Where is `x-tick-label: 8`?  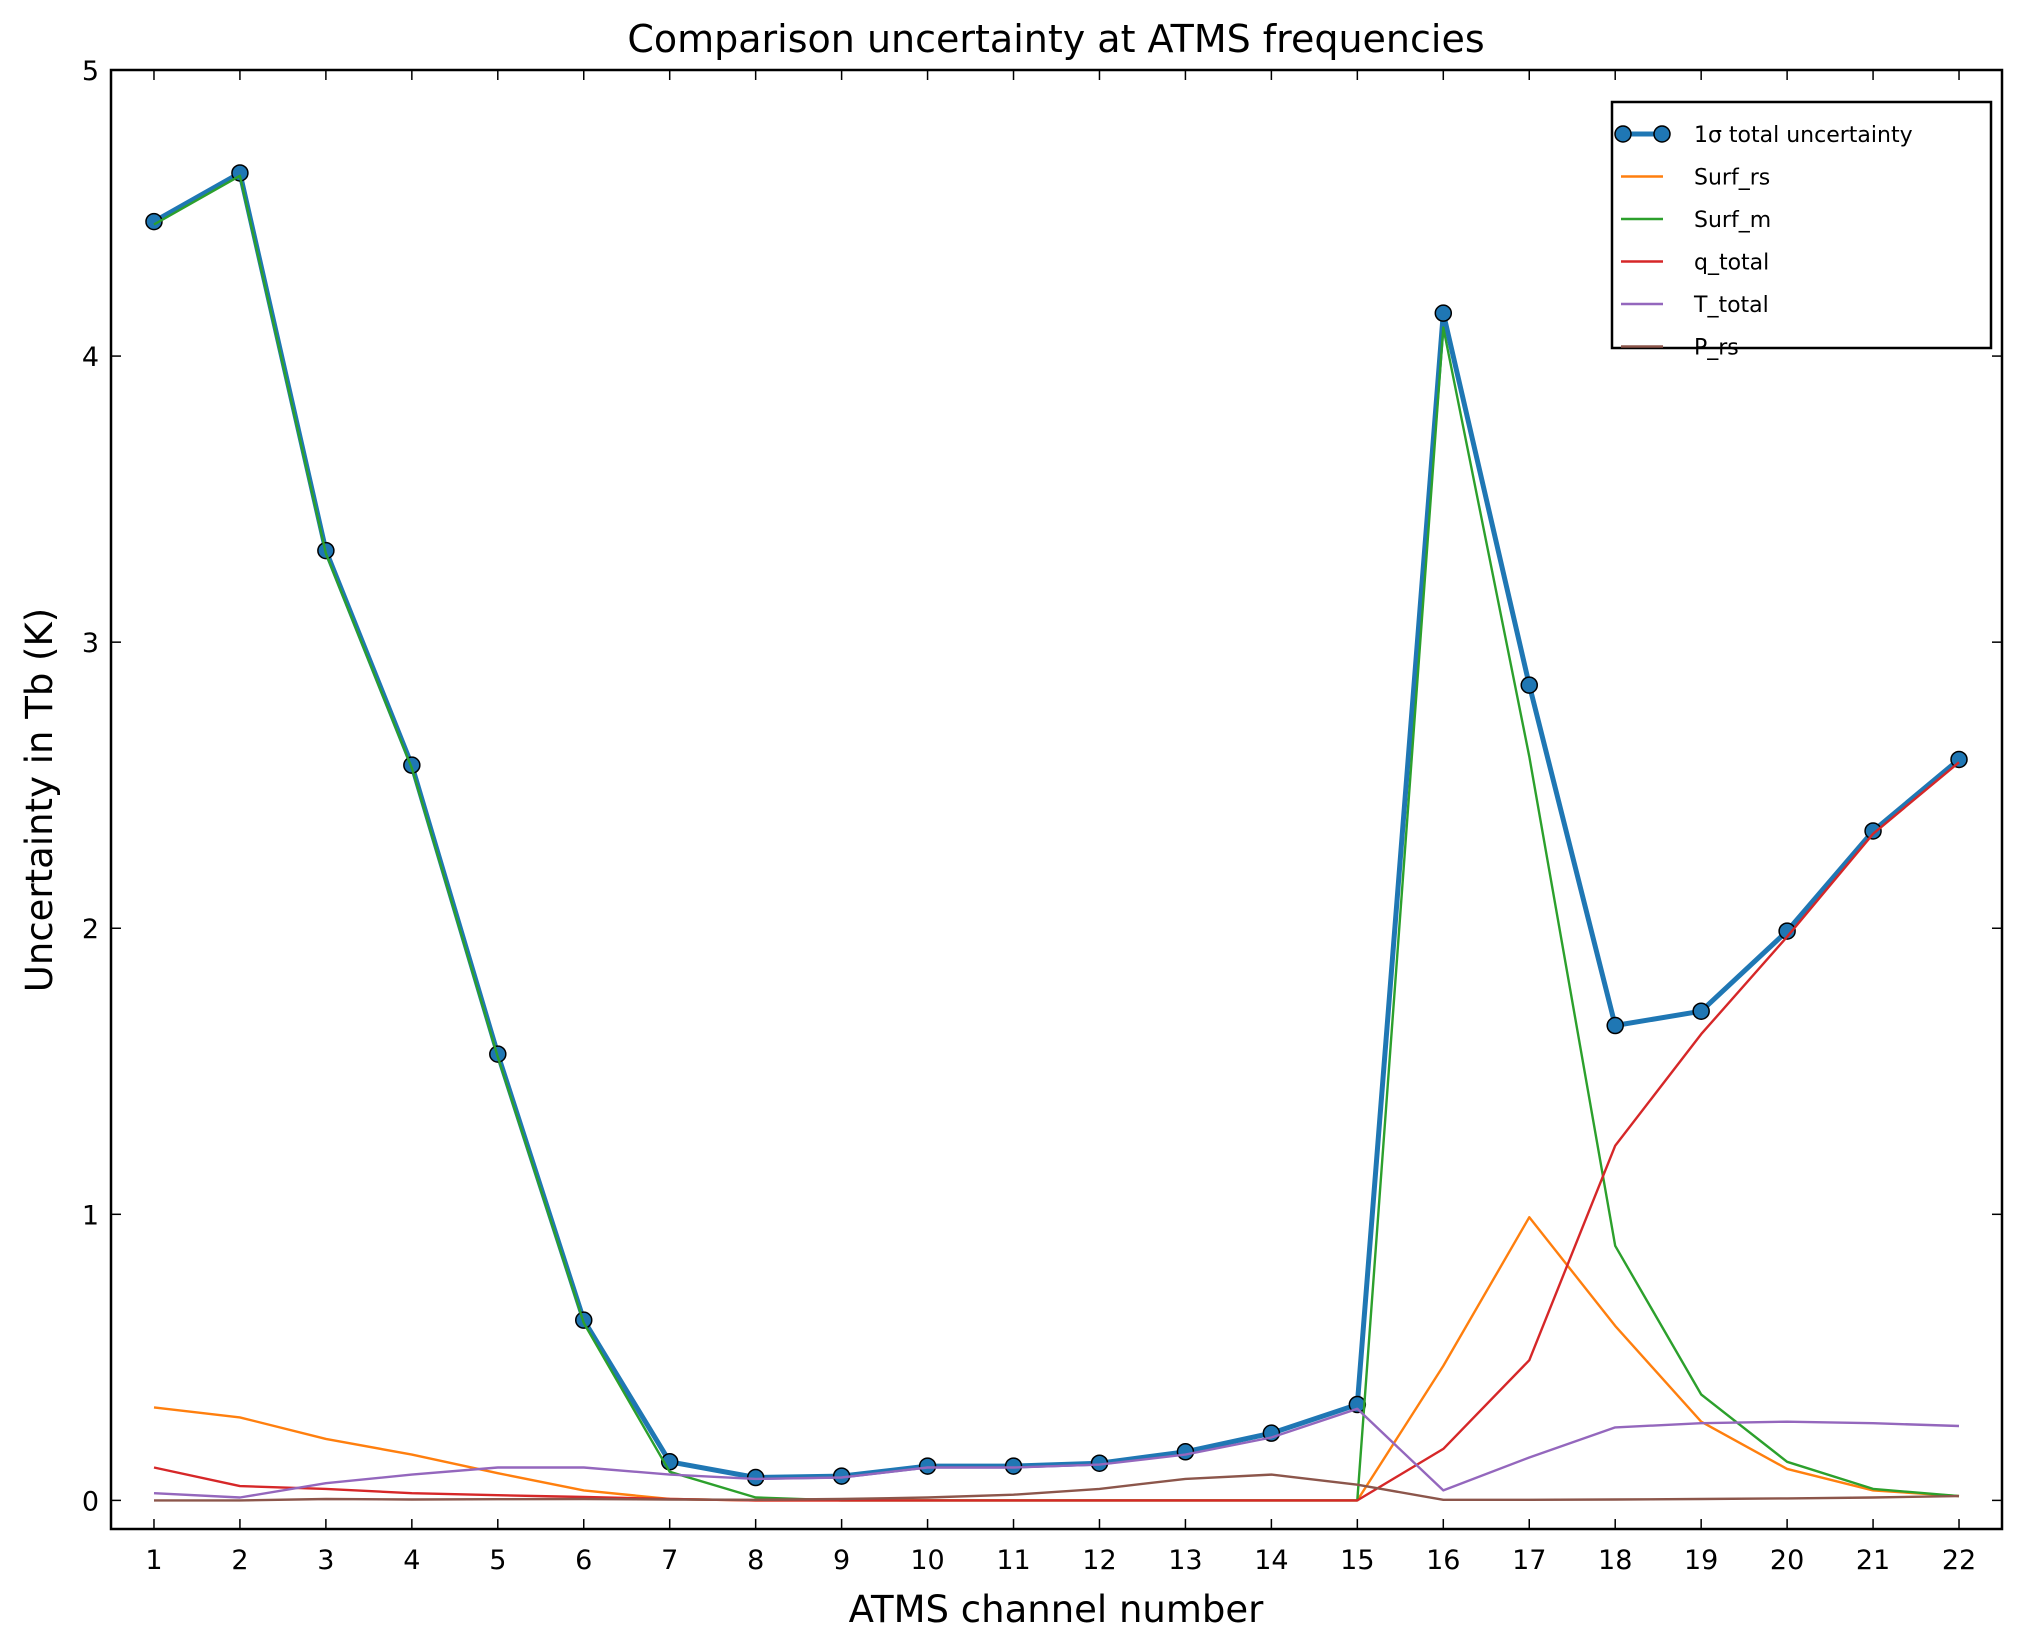
x-tick-label: 8 is located at coordinates (755, 1560).